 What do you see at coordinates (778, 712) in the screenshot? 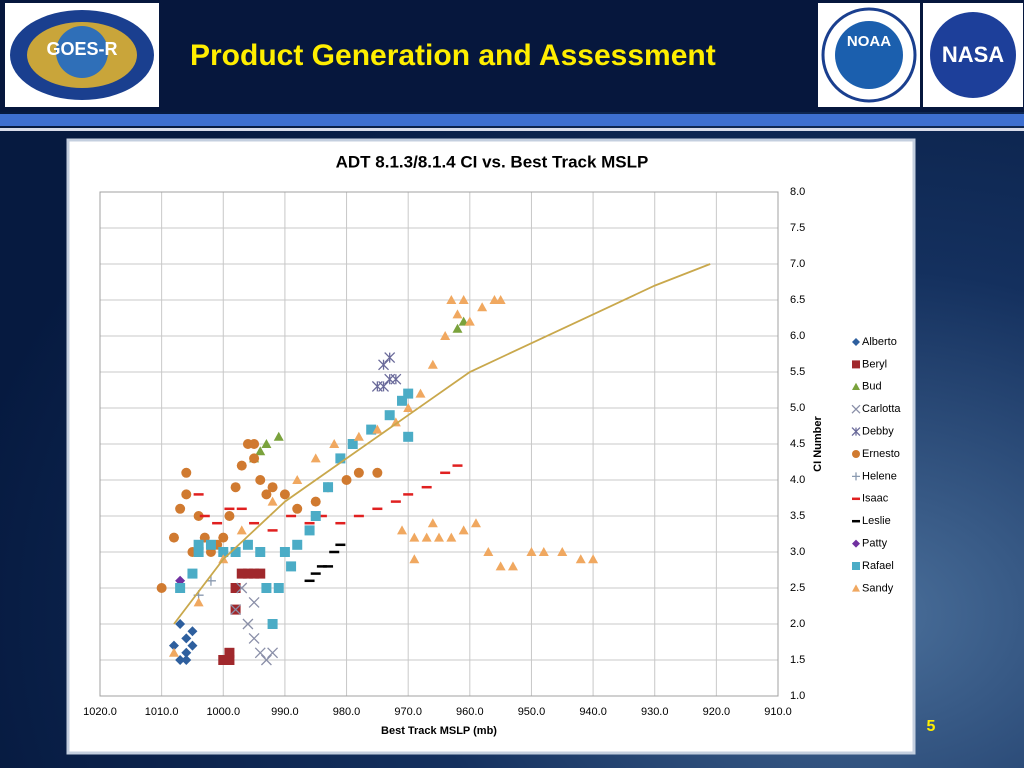
I see `x-tick-label: 910.0` at bounding box center [778, 712].